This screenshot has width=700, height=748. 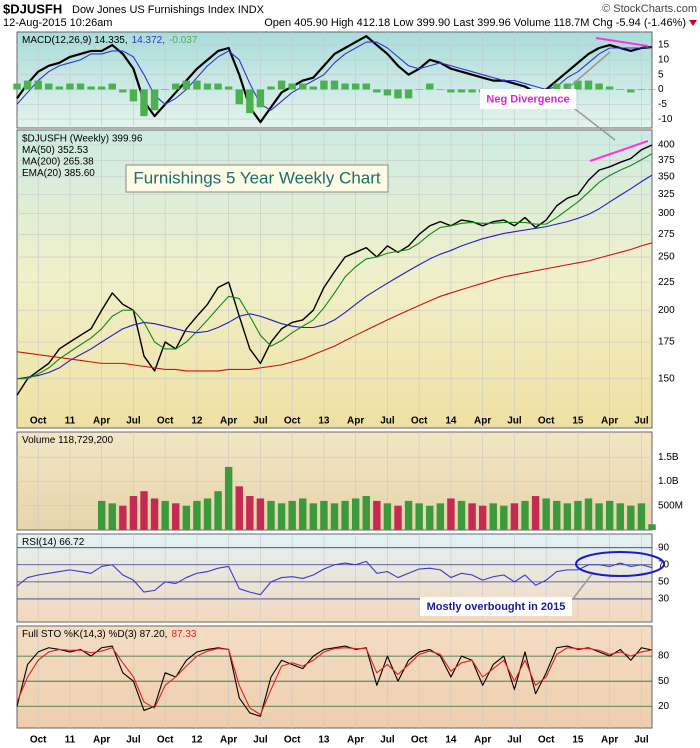 I want to click on date: 12-Aug-2015 10:26am, so click(x=57, y=23).